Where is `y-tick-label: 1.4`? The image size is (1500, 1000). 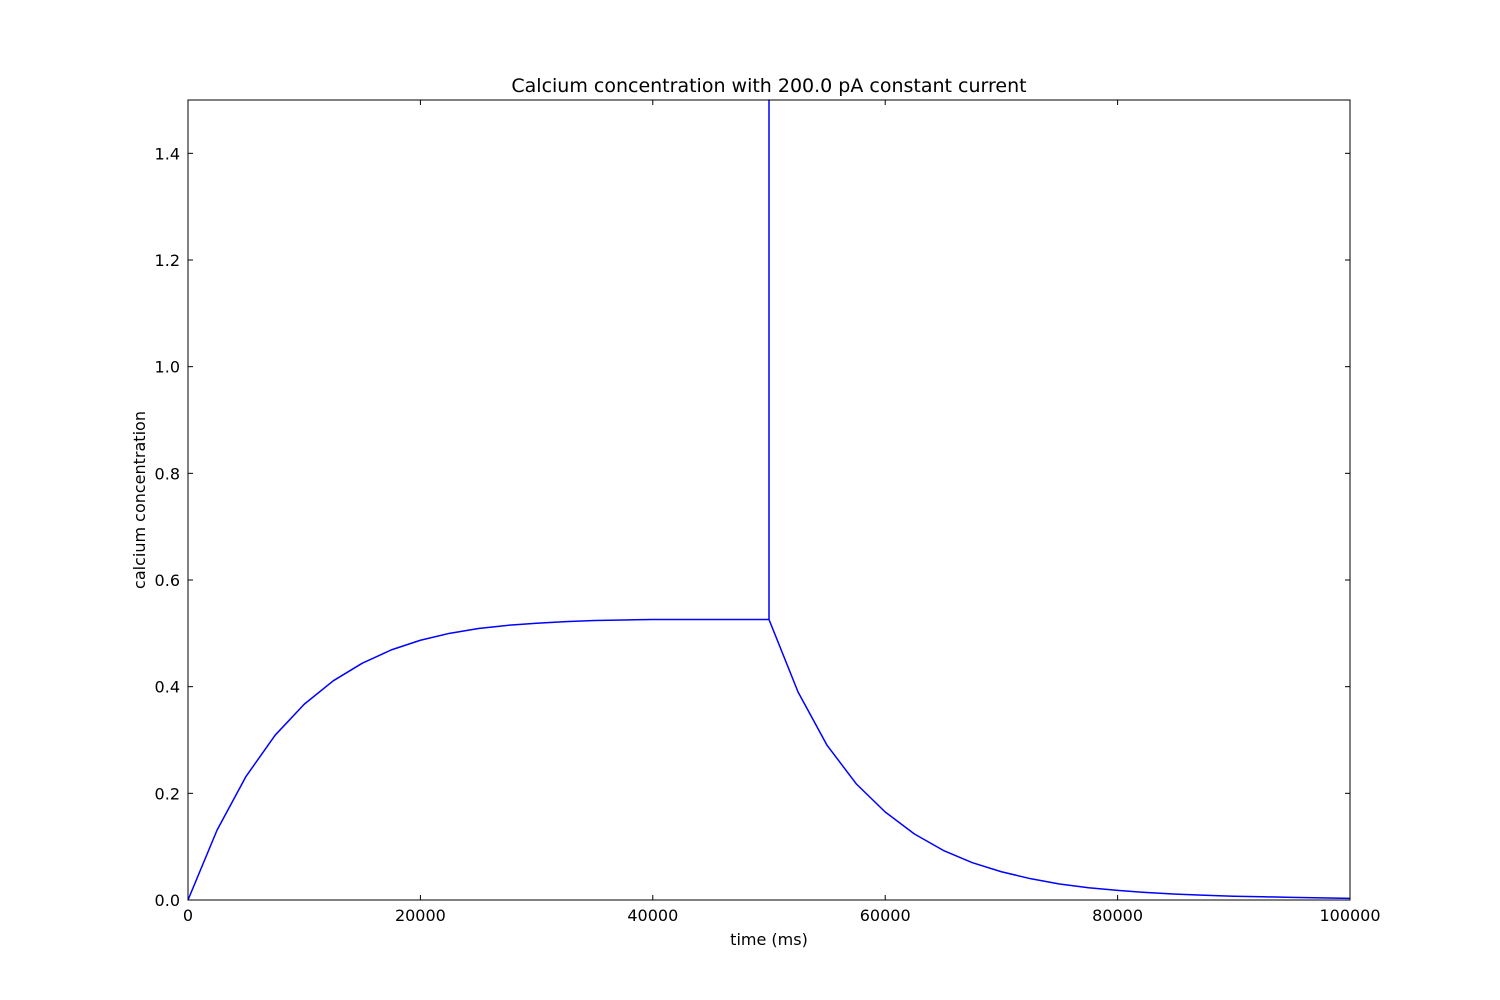
y-tick-label: 1.4 is located at coordinates (167, 153).